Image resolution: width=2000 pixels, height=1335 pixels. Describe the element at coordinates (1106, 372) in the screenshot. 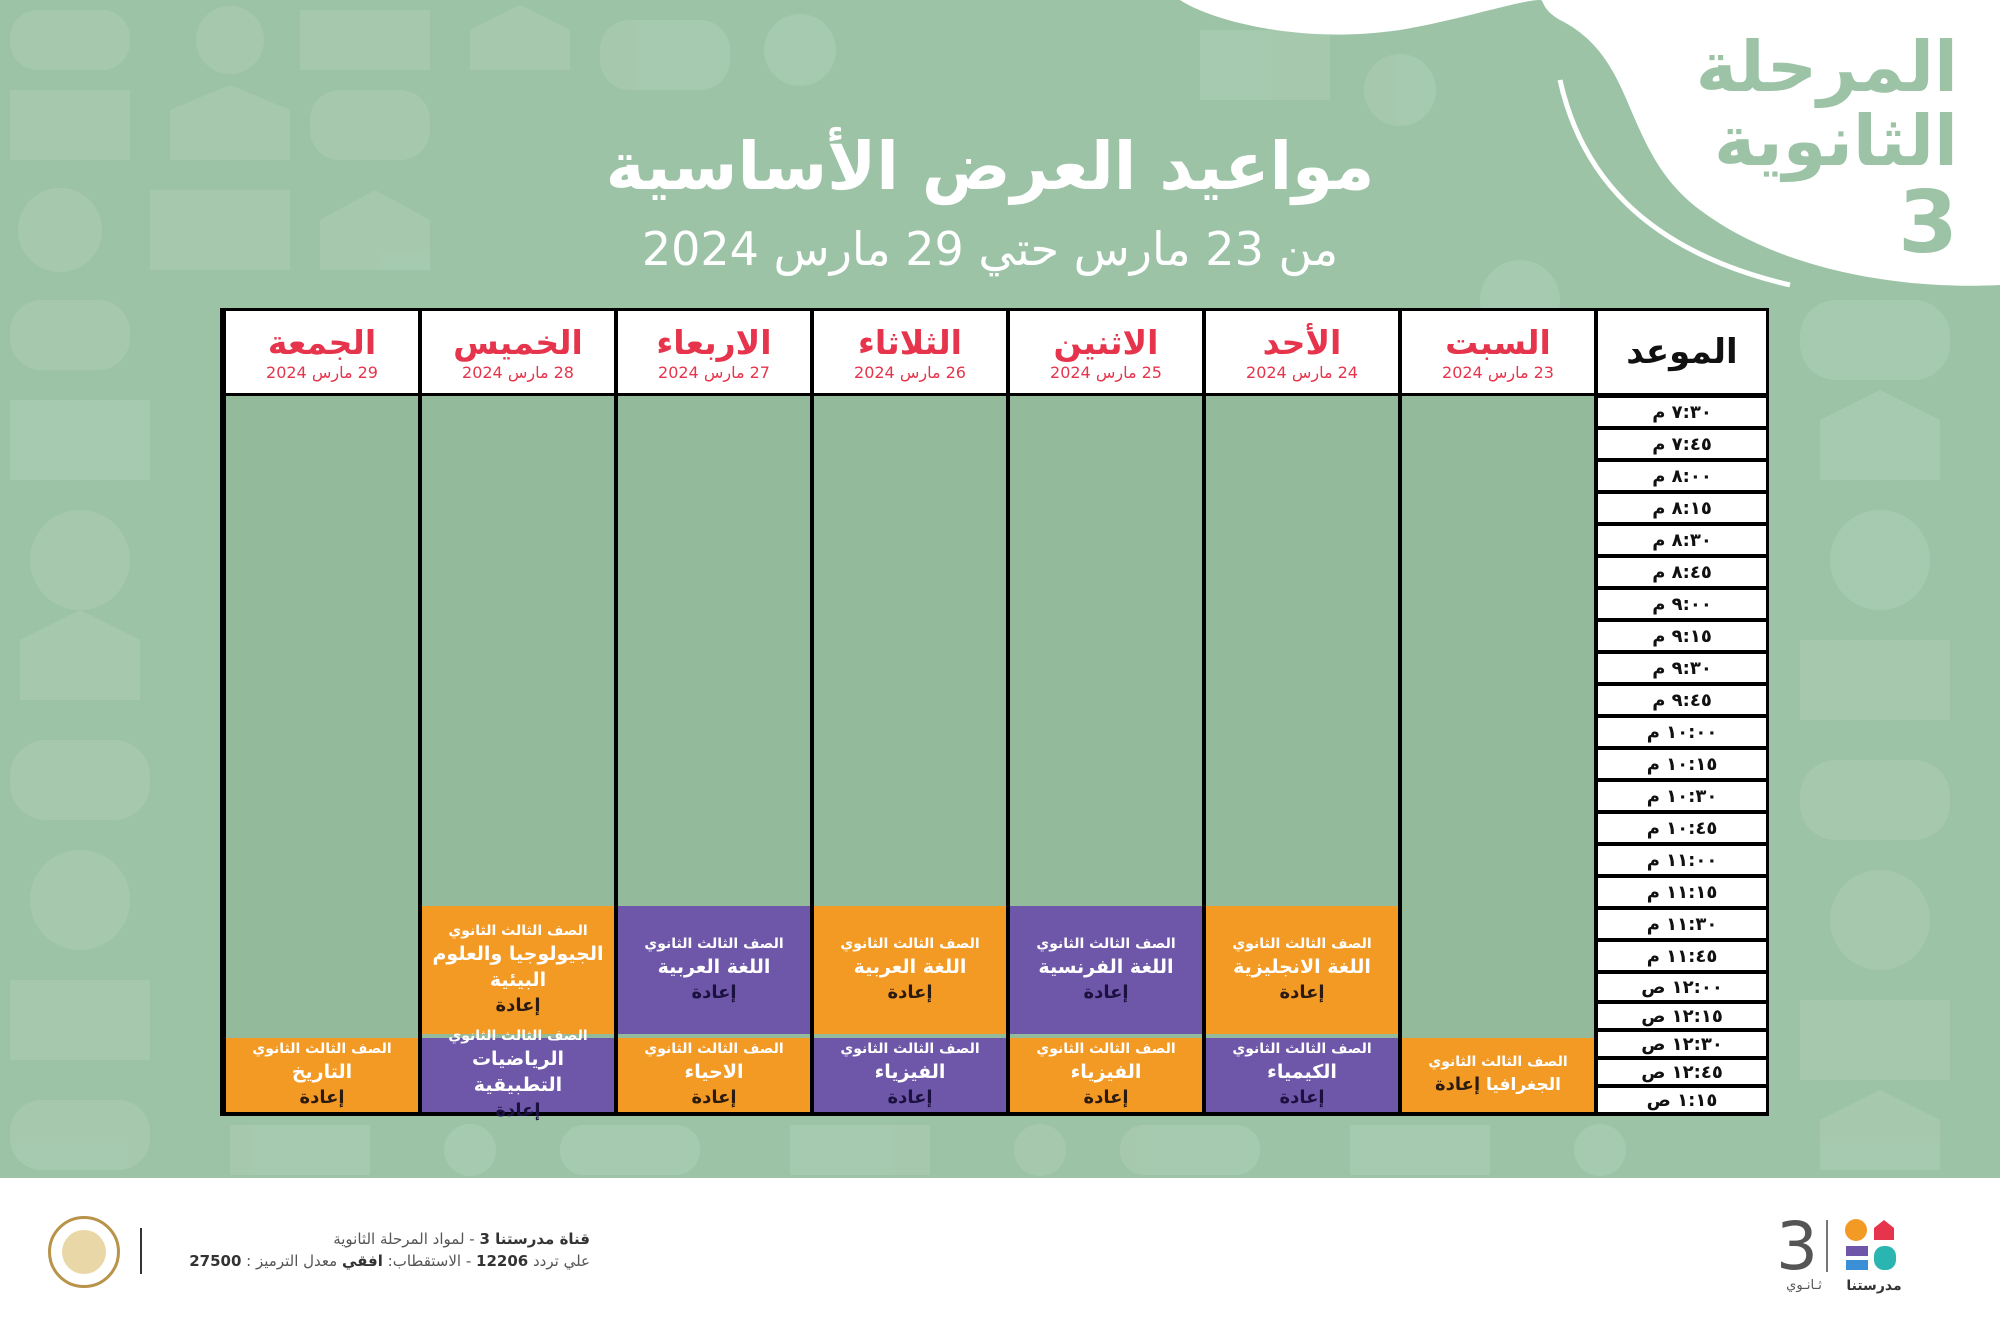

I see `day-date: 25 مارس 2024` at that location.